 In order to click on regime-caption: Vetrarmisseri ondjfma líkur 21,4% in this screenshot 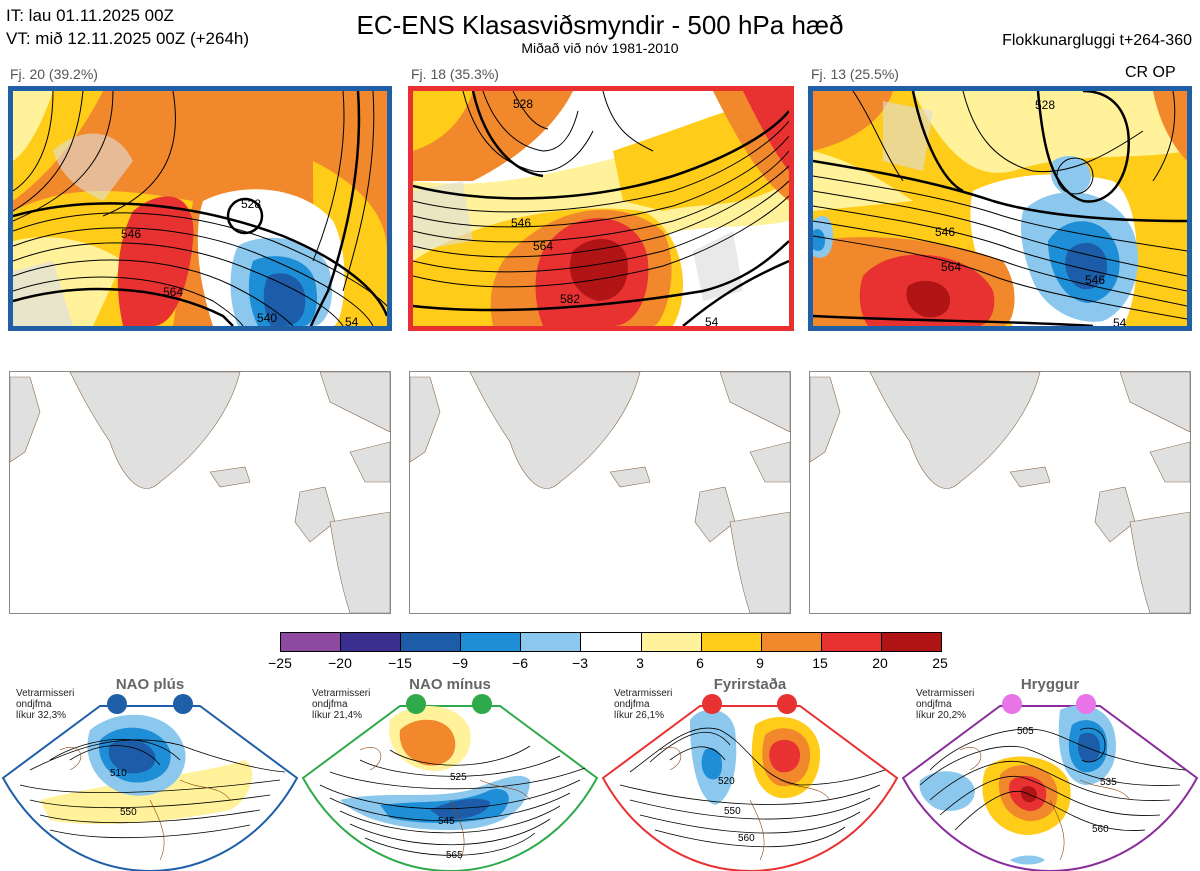, I will do `click(341, 704)`.